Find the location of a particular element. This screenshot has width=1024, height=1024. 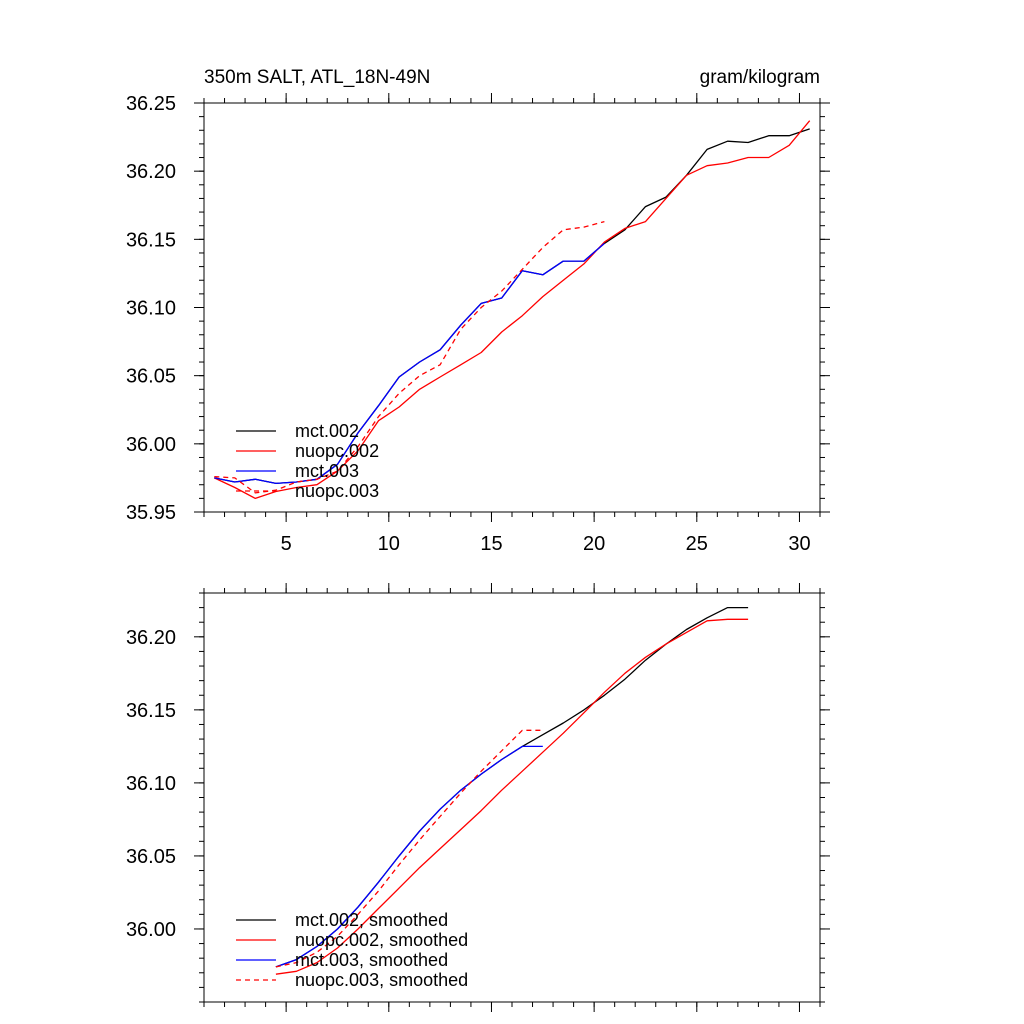

legend-label: mct.003 is located at coordinates (327, 471).